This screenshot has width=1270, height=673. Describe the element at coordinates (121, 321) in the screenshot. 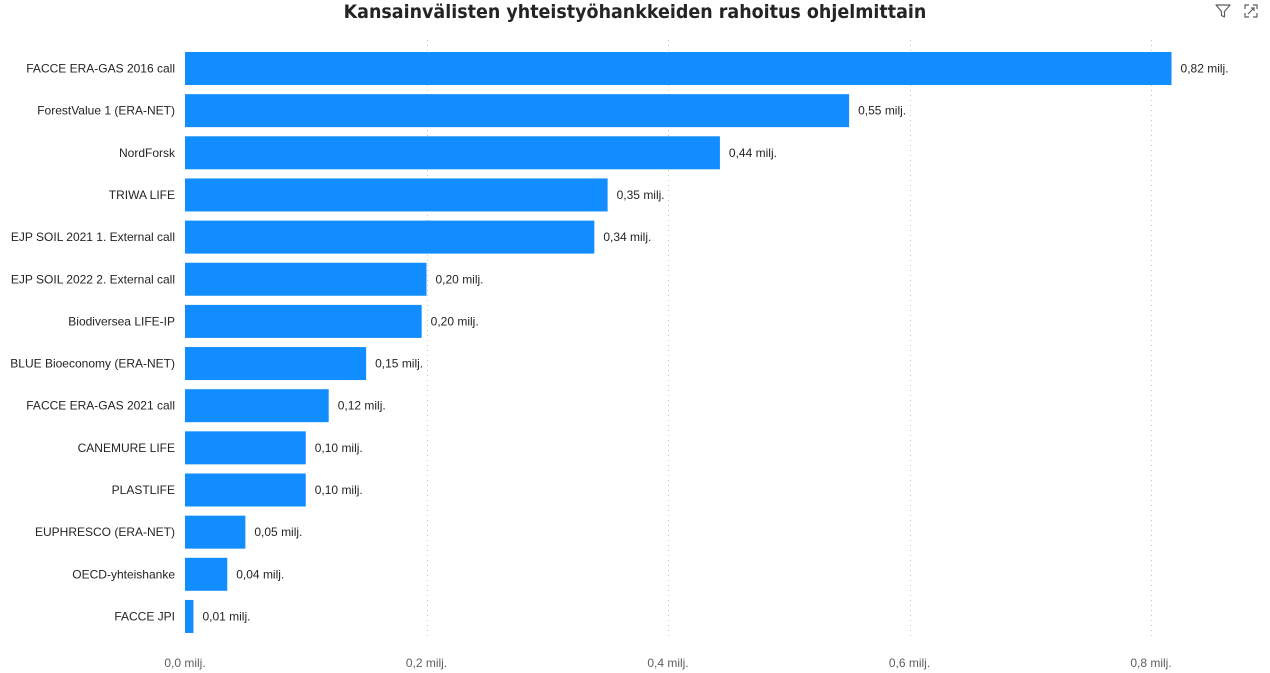

I see `category-label: Biodiversea LIFE-IP` at that location.